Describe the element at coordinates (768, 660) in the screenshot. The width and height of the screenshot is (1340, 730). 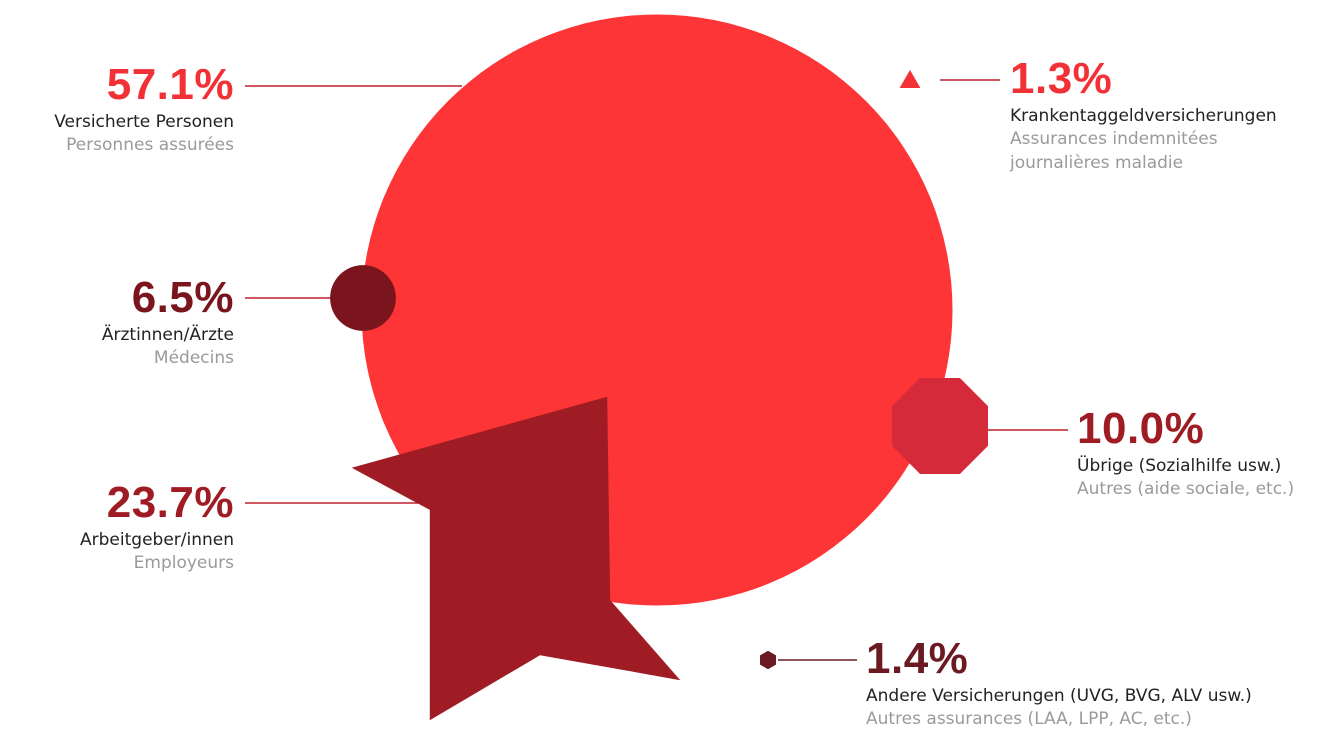
I see `slice-andere-versicherungen-hexagon` at that location.